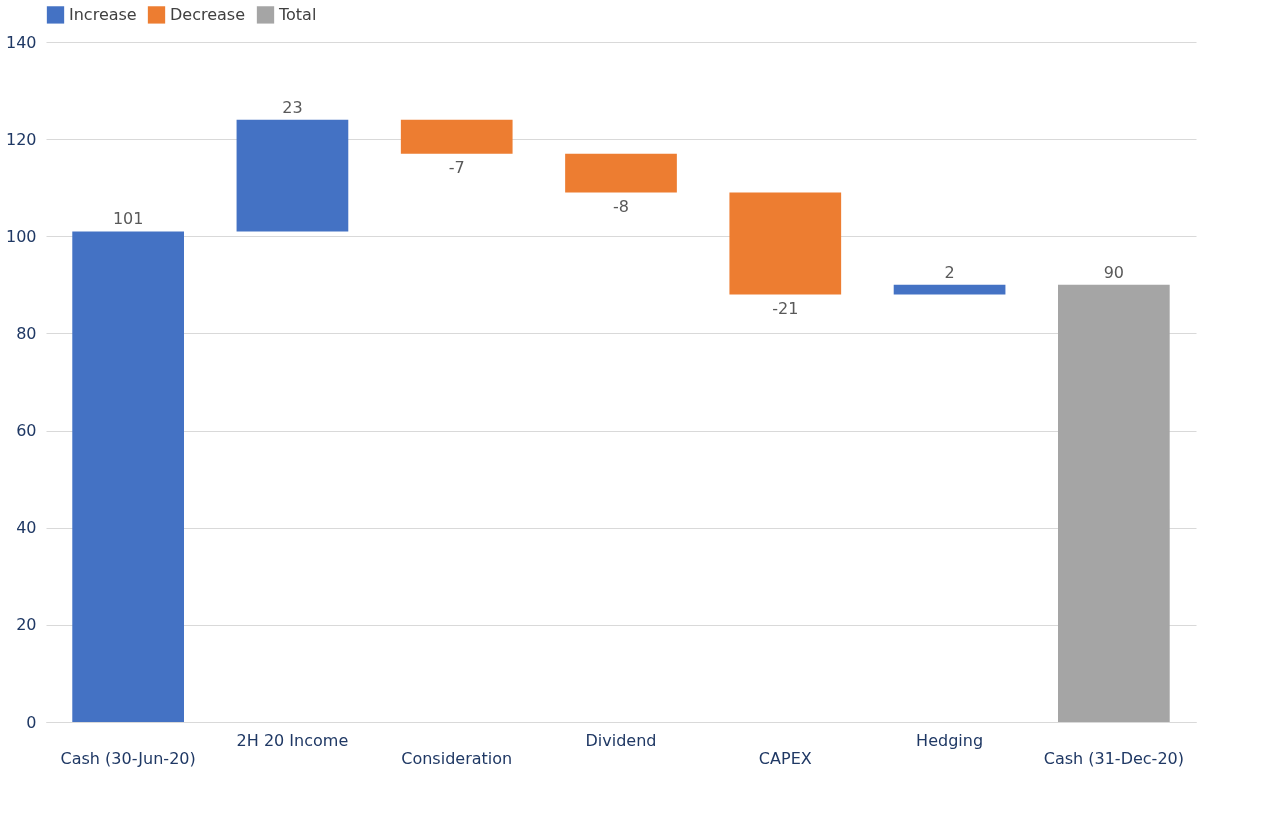  What do you see at coordinates (31, 722) in the screenshot?
I see `y-tick-label: 0` at bounding box center [31, 722].